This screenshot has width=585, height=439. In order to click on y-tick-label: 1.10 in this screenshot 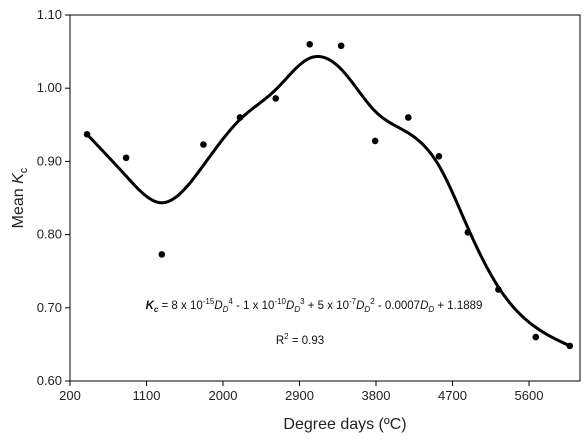, I will do `click(49, 14)`.